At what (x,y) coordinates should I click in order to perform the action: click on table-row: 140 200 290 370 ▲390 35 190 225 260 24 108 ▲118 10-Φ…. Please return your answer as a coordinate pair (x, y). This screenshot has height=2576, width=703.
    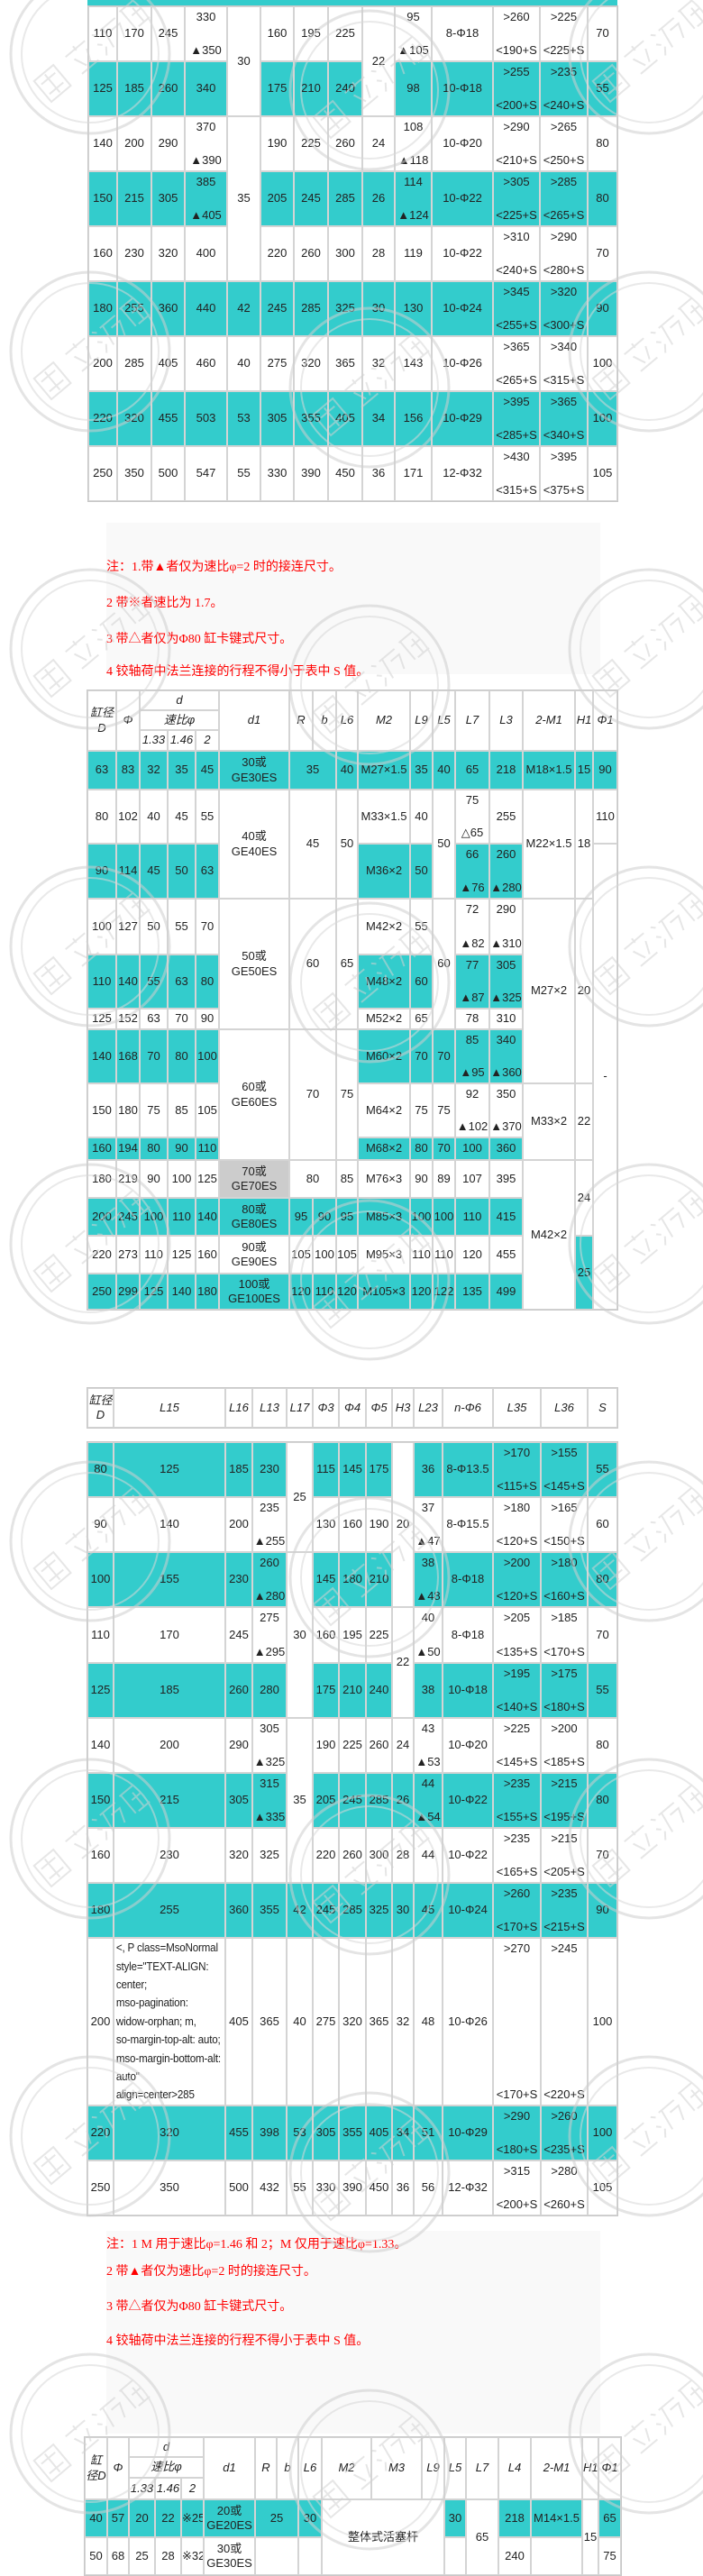
    Looking at the image, I should click on (352, 198).